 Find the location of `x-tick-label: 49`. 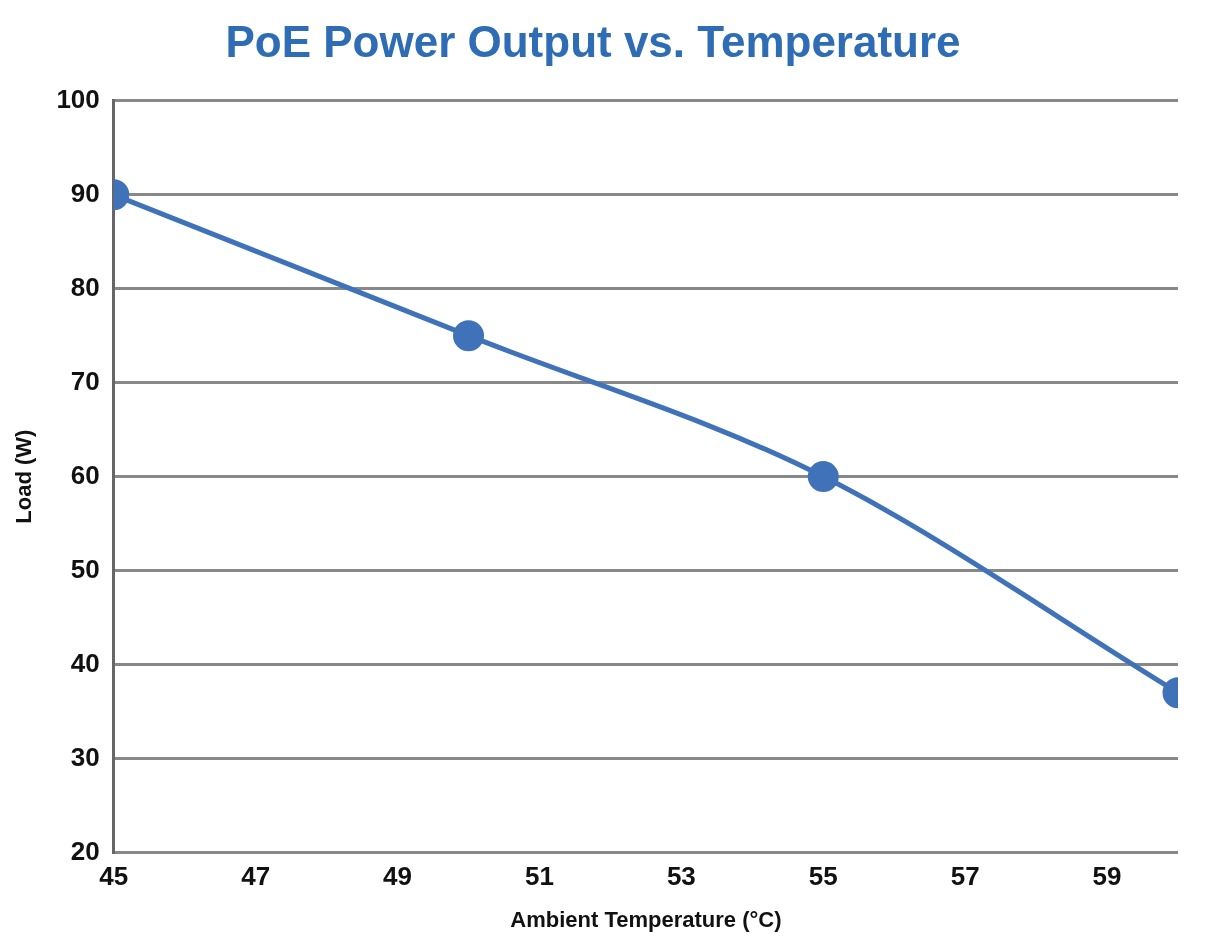

x-tick-label: 49 is located at coordinates (398, 876).